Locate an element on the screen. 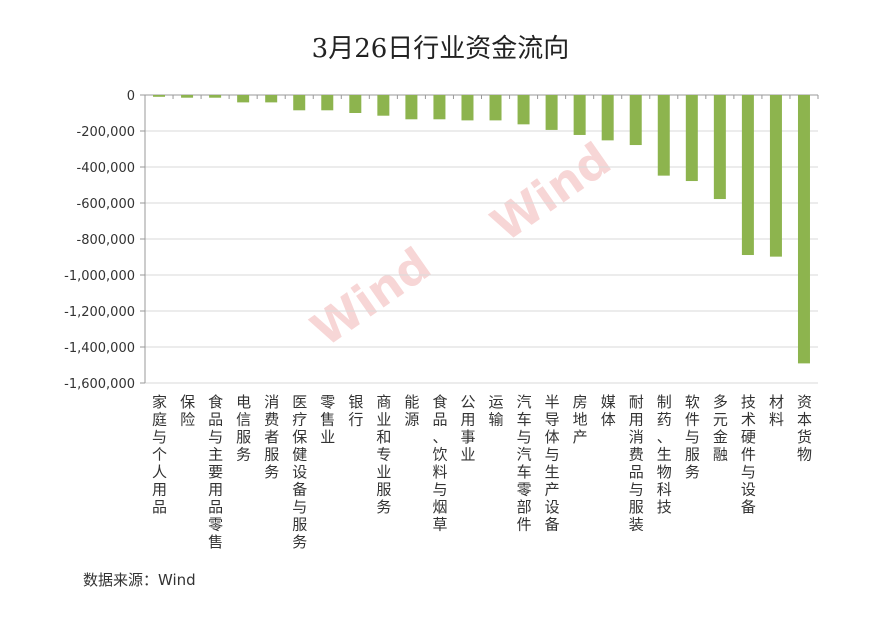 The width and height of the screenshot is (881, 617). y-tick-label: -1,400,000 is located at coordinates (99, 348).